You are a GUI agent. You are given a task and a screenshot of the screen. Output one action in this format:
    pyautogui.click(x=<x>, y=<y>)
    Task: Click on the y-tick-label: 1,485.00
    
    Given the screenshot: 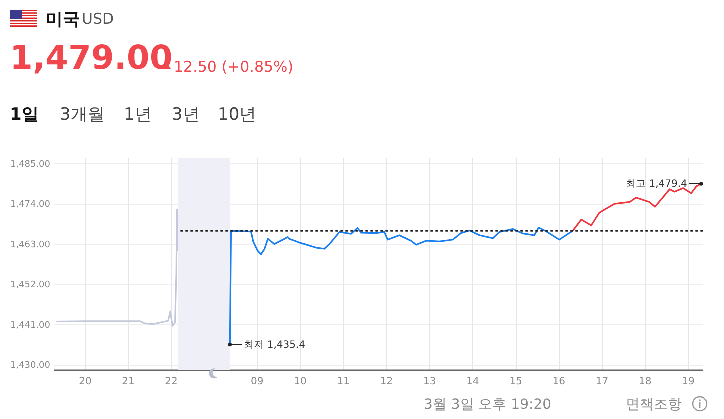 What is the action you would take?
    pyautogui.click(x=30, y=165)
    